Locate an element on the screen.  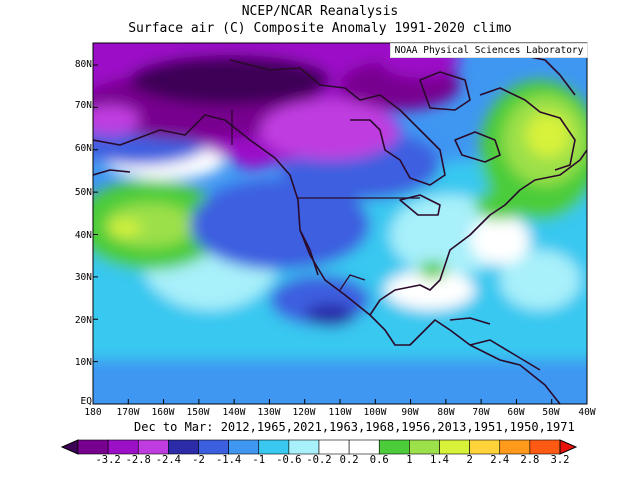
colorbar-label: -1 is located at coordinates (259, 460).